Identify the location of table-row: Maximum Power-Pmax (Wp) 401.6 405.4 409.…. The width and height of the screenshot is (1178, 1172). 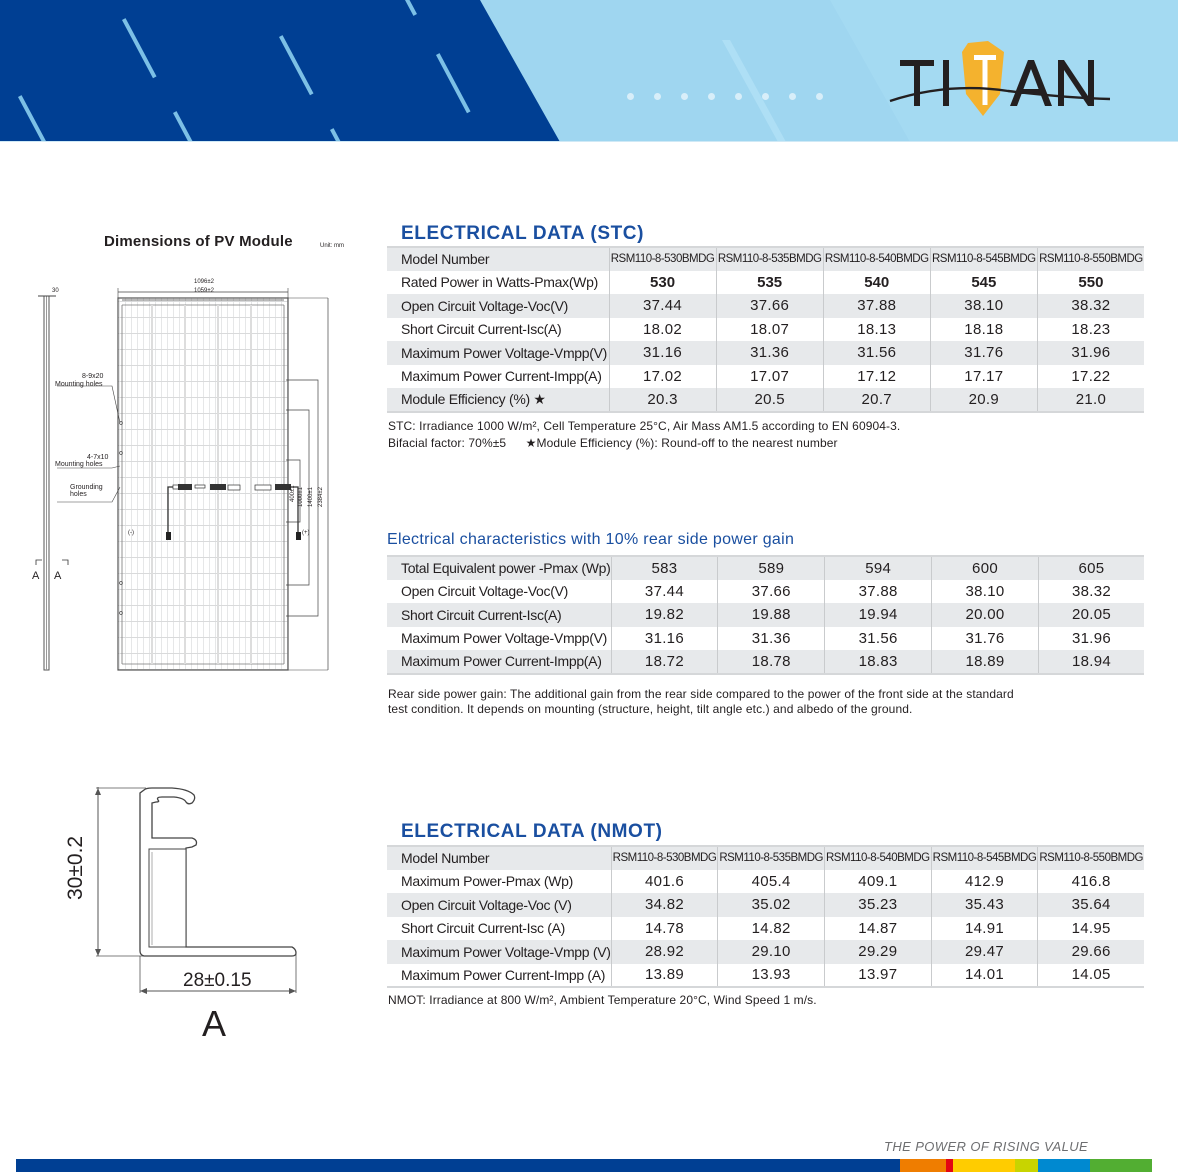
(765, 881).